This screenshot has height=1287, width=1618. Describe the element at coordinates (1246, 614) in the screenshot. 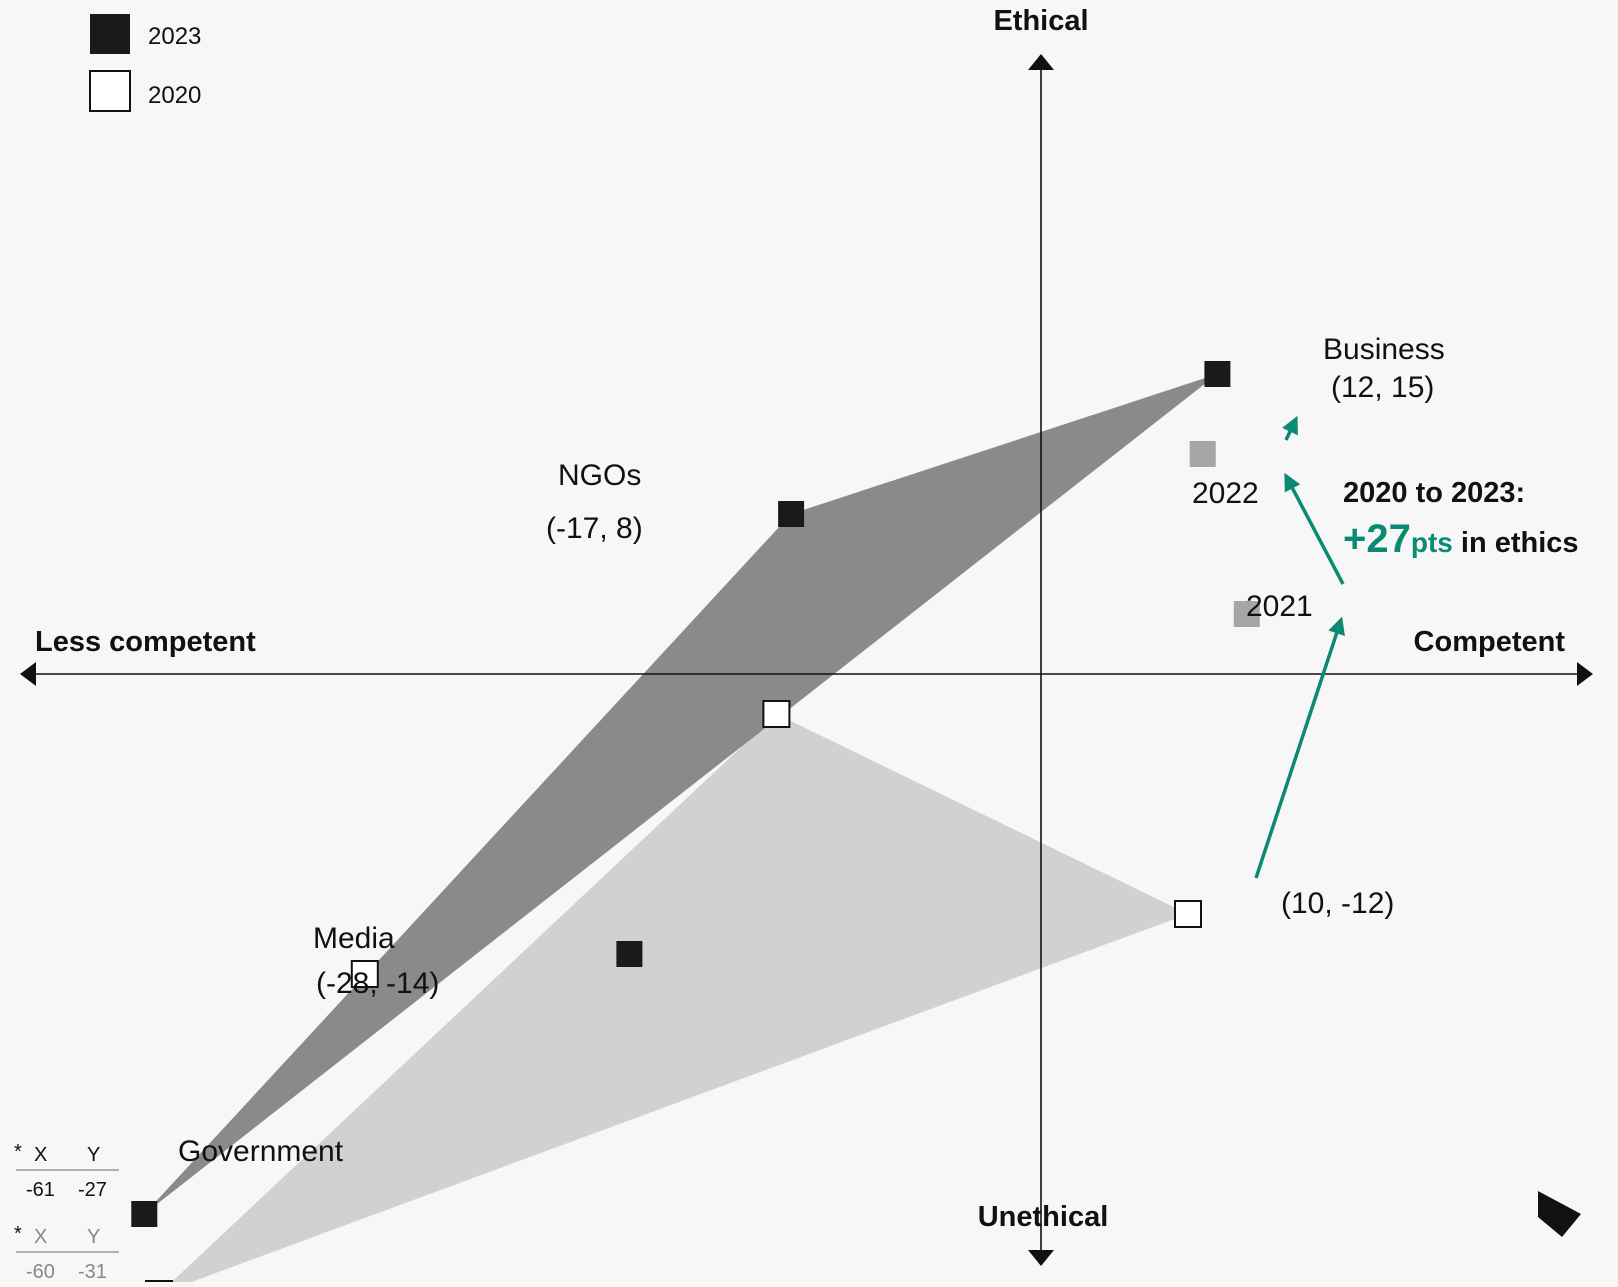

I see `marker-2021` at that location.